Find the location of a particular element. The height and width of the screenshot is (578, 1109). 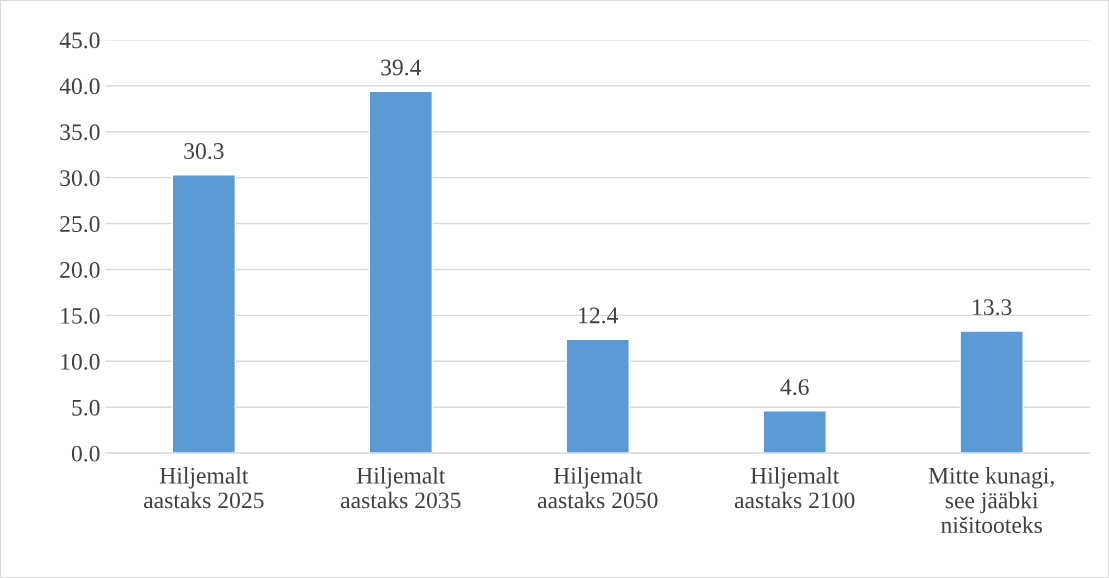

y-tick-label: 10.0 is located at coordinates (80, 361).